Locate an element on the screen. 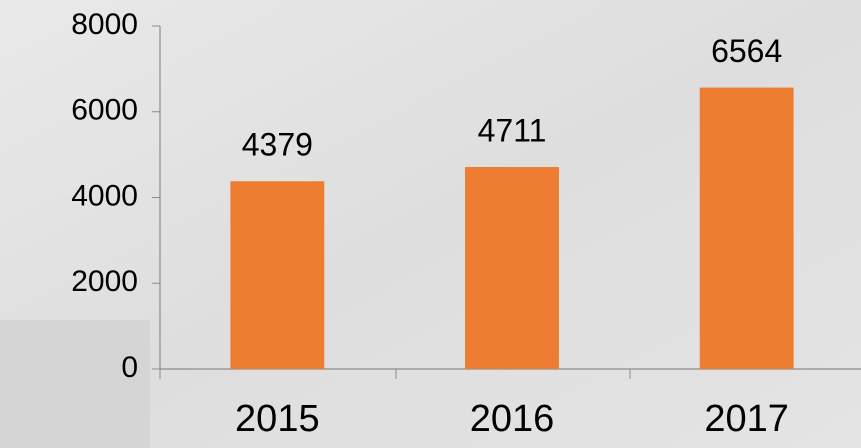 The image size is (861, 448). y-tick-label: 2000 is located at coordinates (104, 281).